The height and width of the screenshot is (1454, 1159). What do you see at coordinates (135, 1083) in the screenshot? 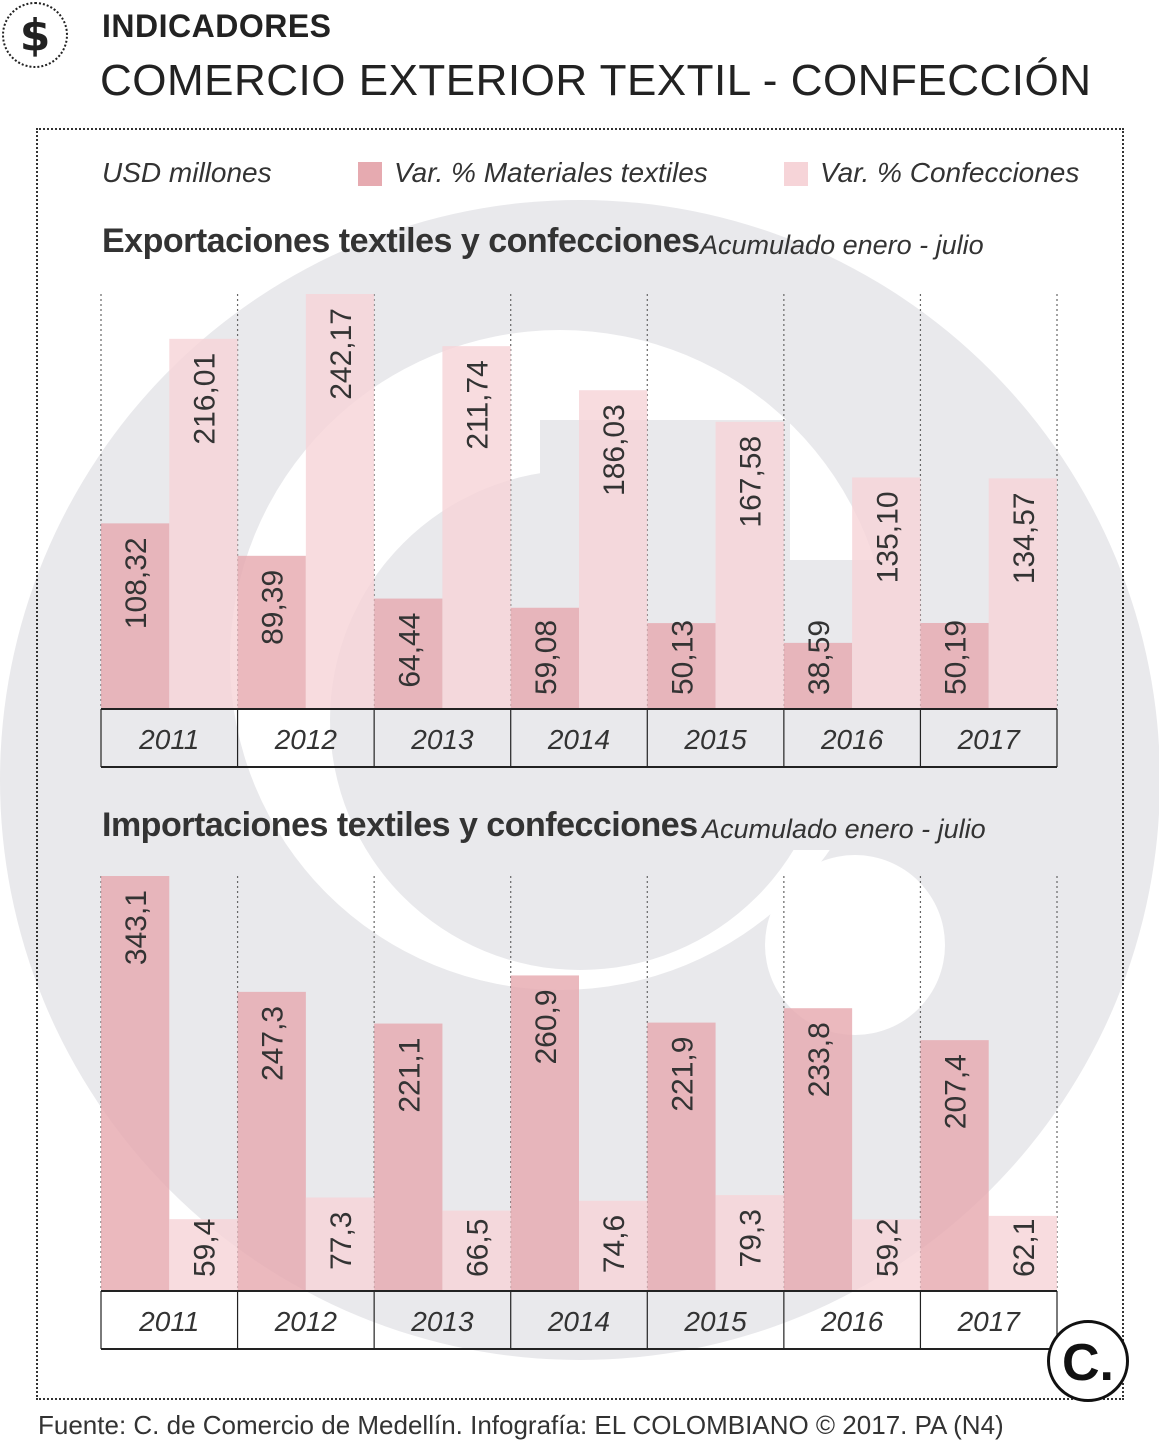
I see `import-bar-materiales-2011` at bounding box center [135, 1083].